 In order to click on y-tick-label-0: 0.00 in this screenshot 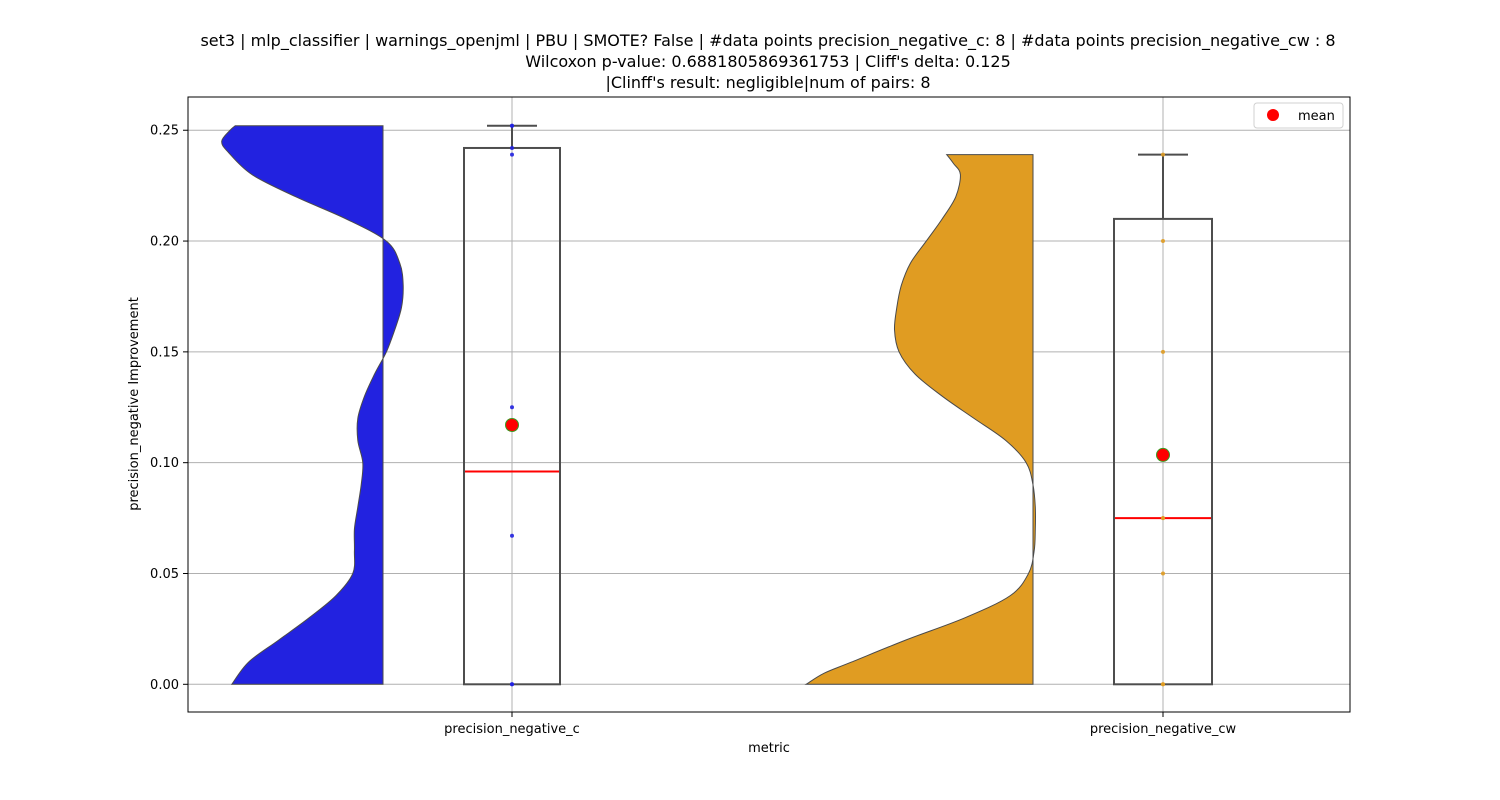, I will do `click(164, 685)`.